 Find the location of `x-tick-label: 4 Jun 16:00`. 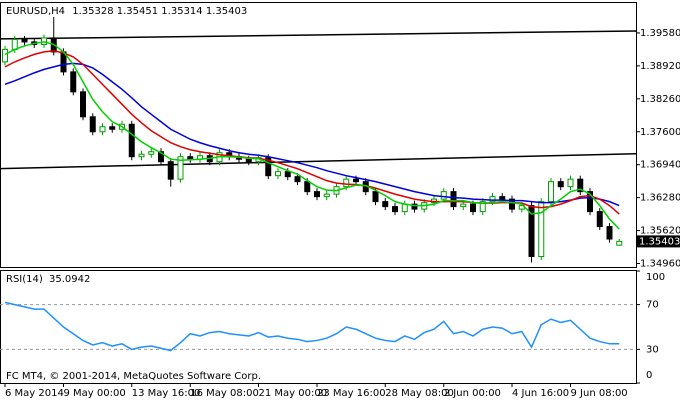

x-tick-label: 4 Jun 16:00 is located at coordinates (540, 393).